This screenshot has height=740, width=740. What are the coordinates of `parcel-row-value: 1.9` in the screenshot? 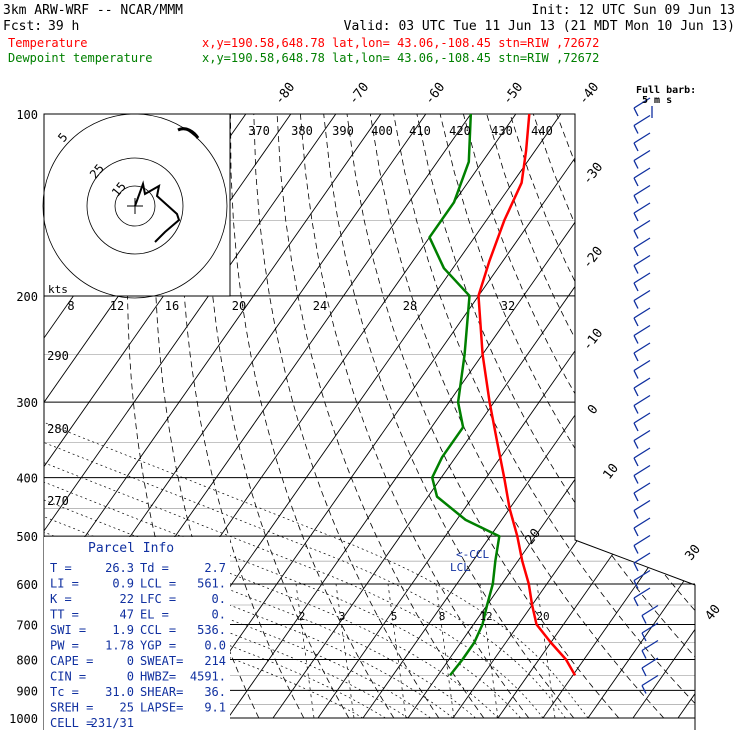 It's located at (123, 630).